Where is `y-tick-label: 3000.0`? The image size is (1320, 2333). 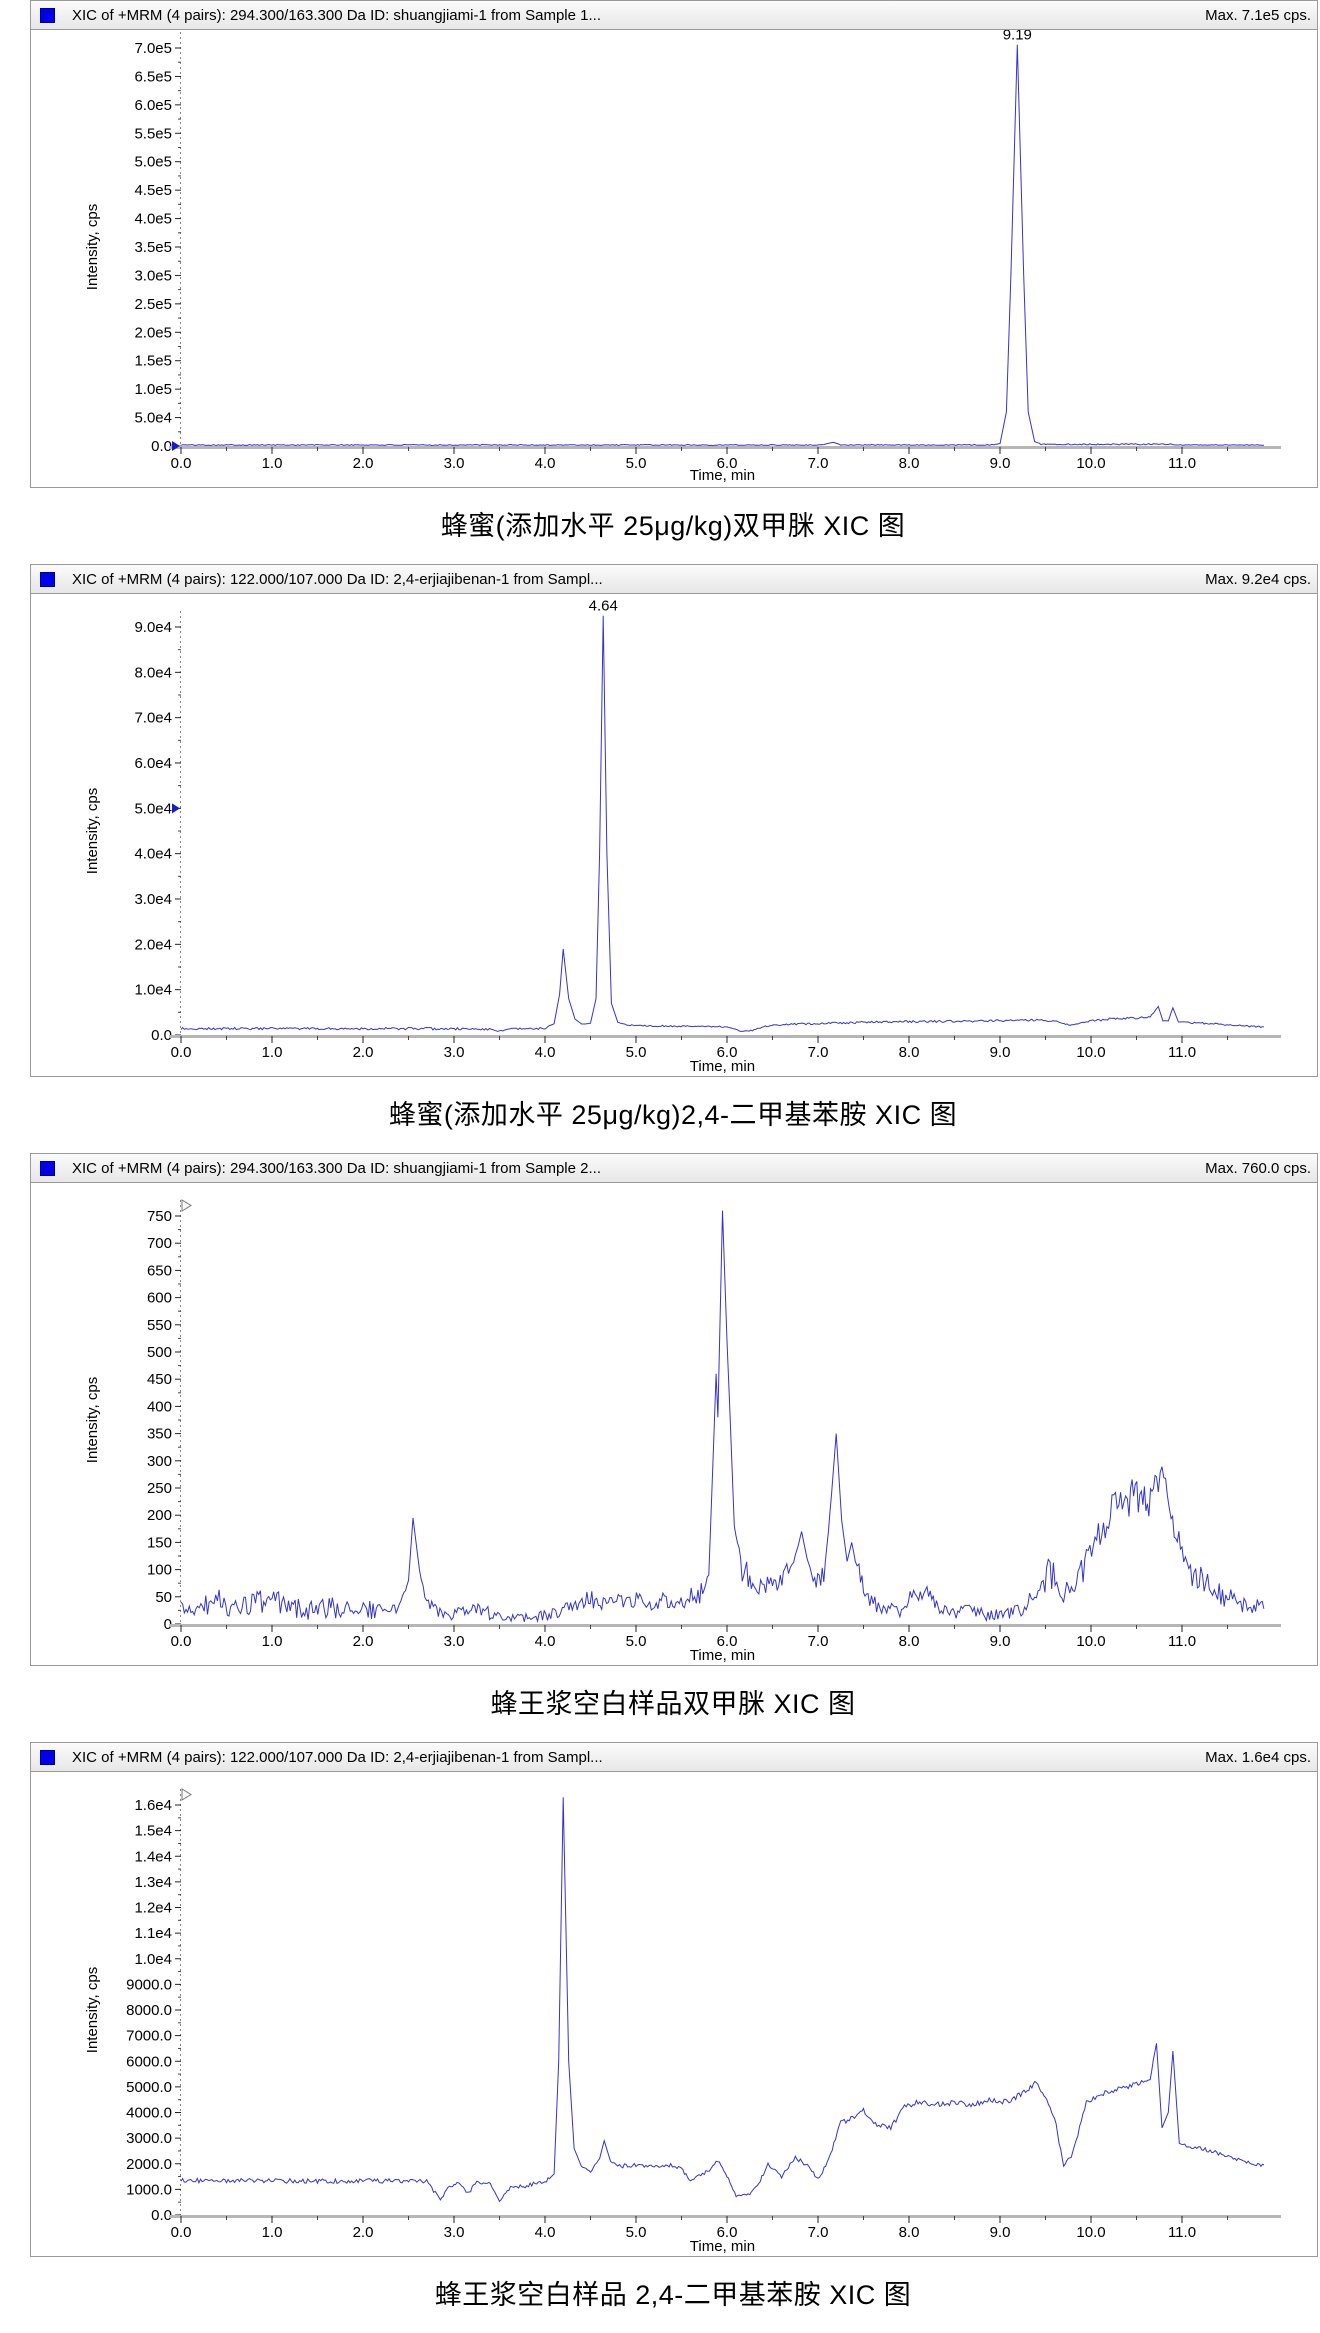
y-tick-label: 3000.0 is located at coordinates (149, 2138).